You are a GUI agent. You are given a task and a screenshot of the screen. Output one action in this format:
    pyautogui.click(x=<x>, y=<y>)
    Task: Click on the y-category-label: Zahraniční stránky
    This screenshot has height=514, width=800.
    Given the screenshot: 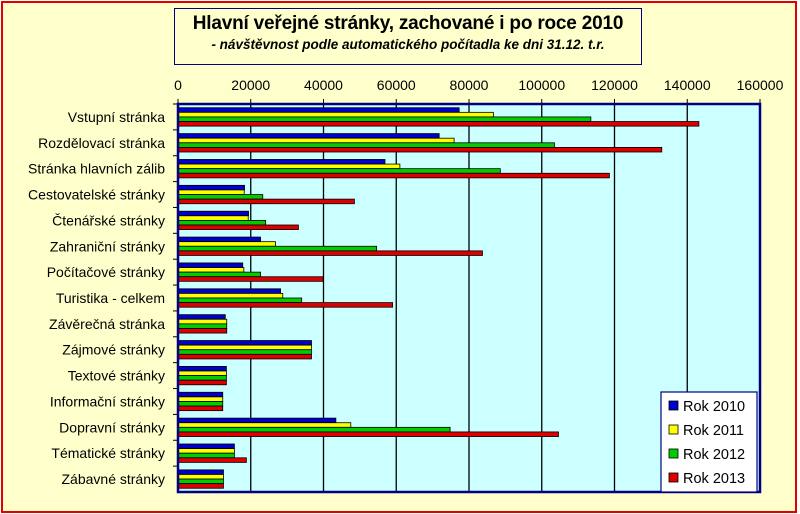 What is the action you would take?
    pyautogui.click(x=107, y=246)
    